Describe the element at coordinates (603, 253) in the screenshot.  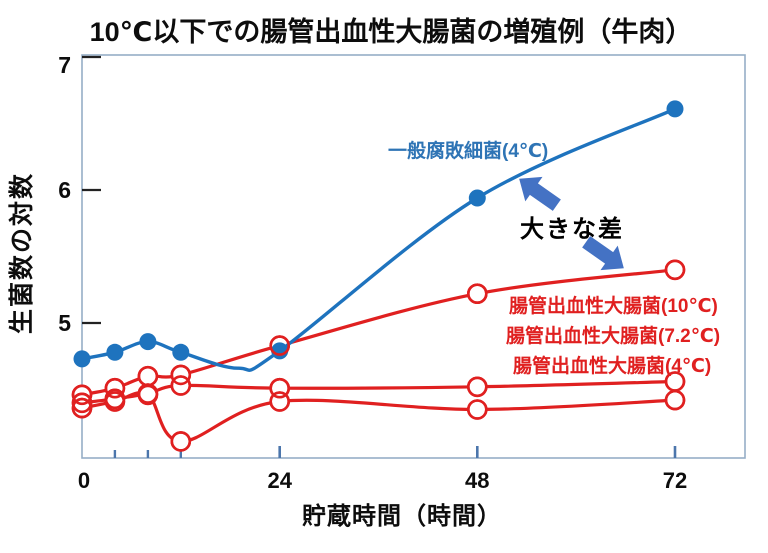
I see `arrow-down-right-icon` at that location.